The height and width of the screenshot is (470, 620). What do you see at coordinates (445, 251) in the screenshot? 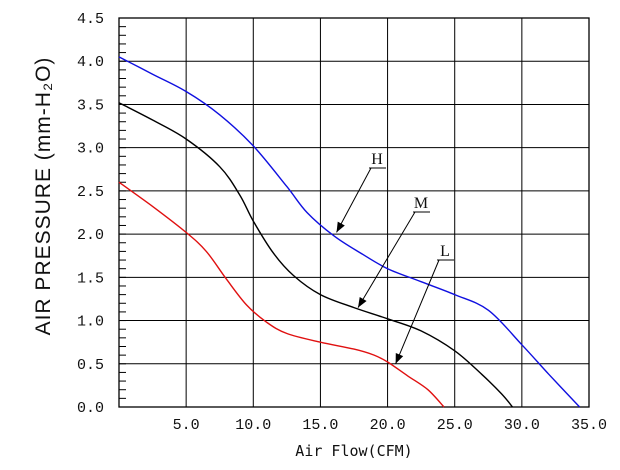
I see `curve-label-l: L` at bounding box center [445, 251].